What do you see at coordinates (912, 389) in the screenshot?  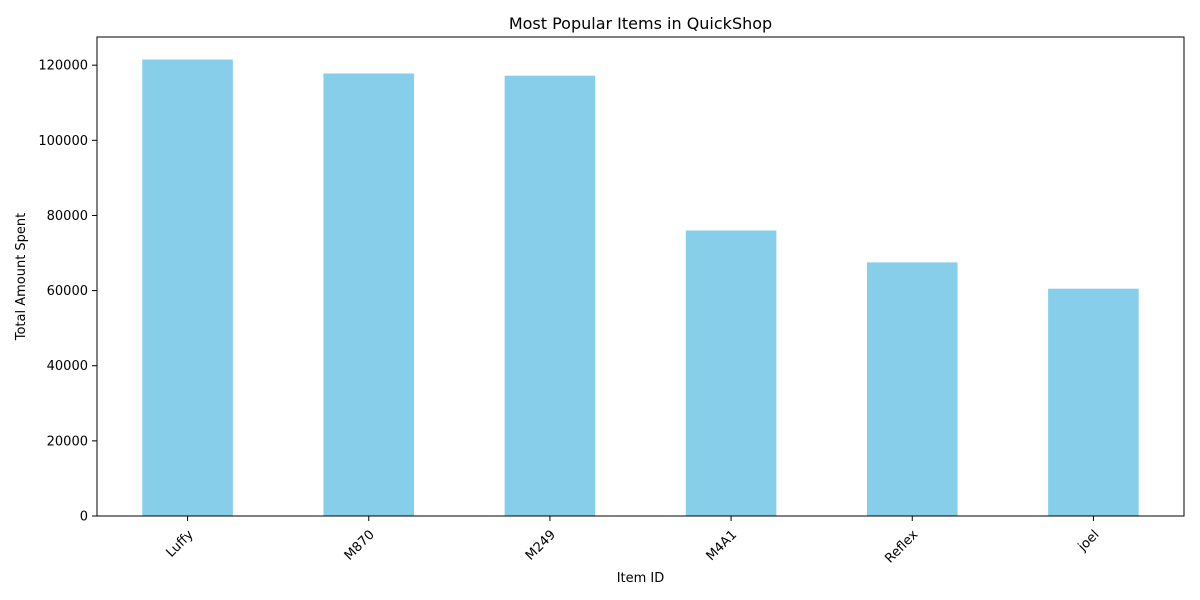 I see `bar-reflex` at bounding box center [912, 389].